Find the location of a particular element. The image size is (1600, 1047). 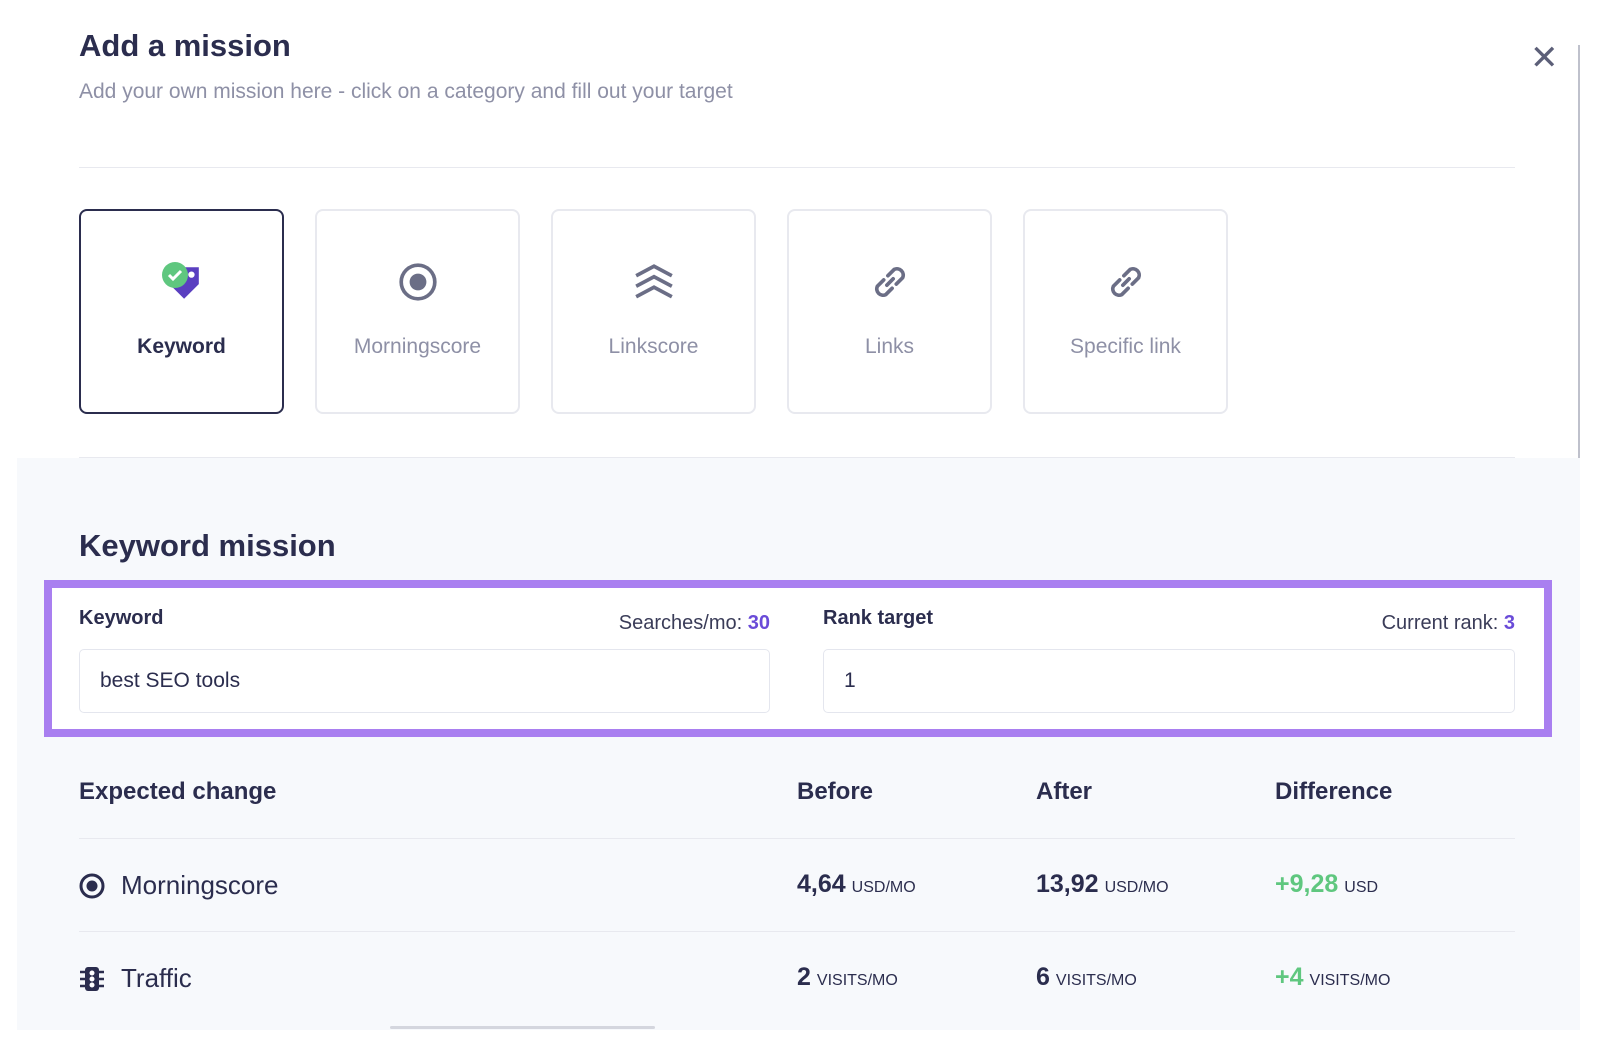

category-card: Keyword is located at coordinates (181, 311).